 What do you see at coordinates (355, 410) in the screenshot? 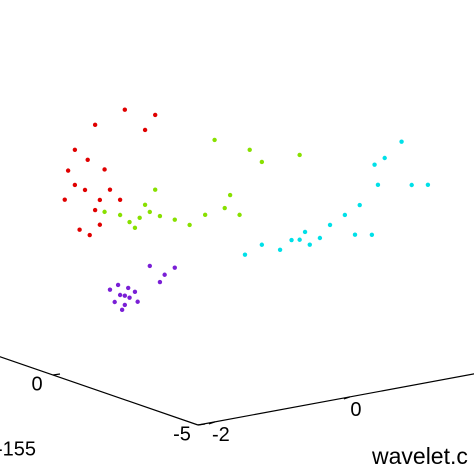
I see `x-tick-label: 0` at bounding box center [355, 410].